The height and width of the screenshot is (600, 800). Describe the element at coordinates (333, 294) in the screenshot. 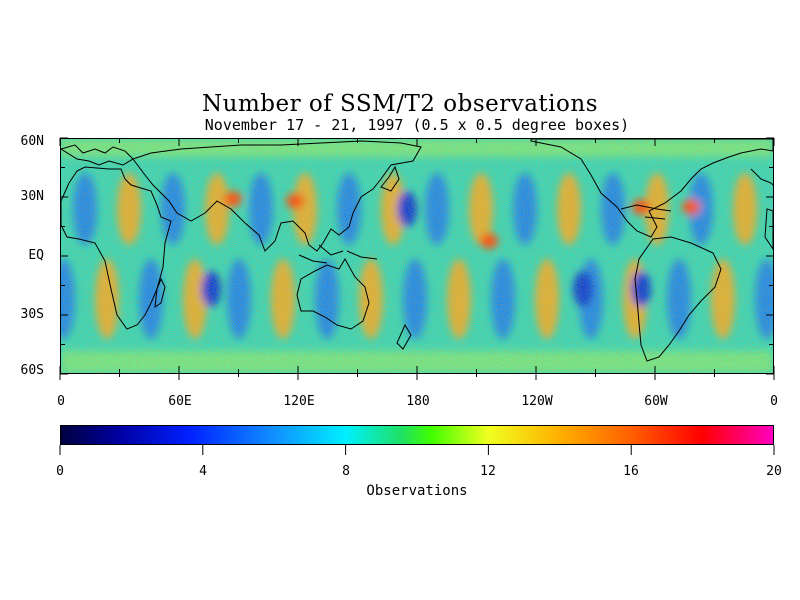

I see `coast-australia` at that location.